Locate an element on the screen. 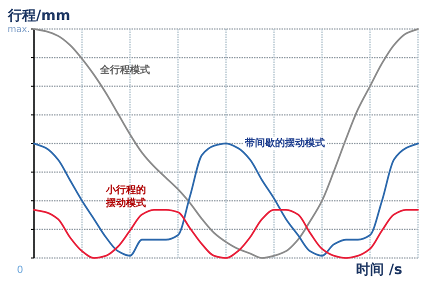 The width and height of the screenshot is (432, 288). series-label: 小行程的摆动模式 is located at coordinates (126, 197).